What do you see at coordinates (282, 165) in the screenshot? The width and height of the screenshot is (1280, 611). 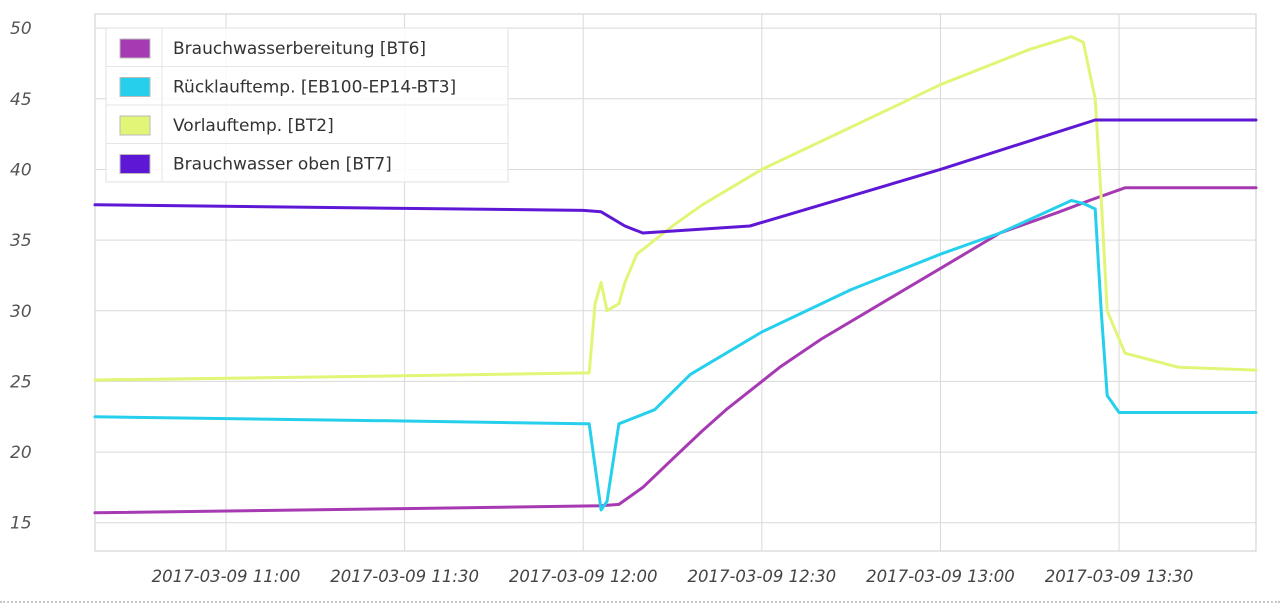 I see `legend-label: Brauchwasser oben [BT7]` at bounding box center [282, 165].